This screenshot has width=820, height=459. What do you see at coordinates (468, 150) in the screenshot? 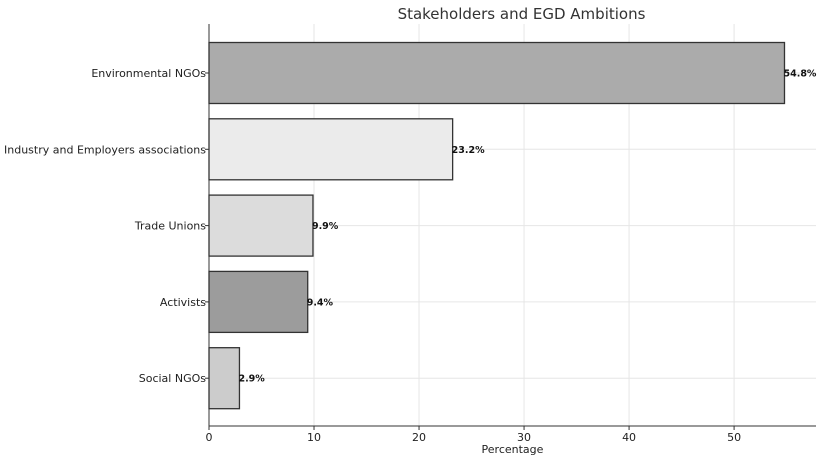
I see `data-label-1: 23.2%` at bounding box center [468, 150].